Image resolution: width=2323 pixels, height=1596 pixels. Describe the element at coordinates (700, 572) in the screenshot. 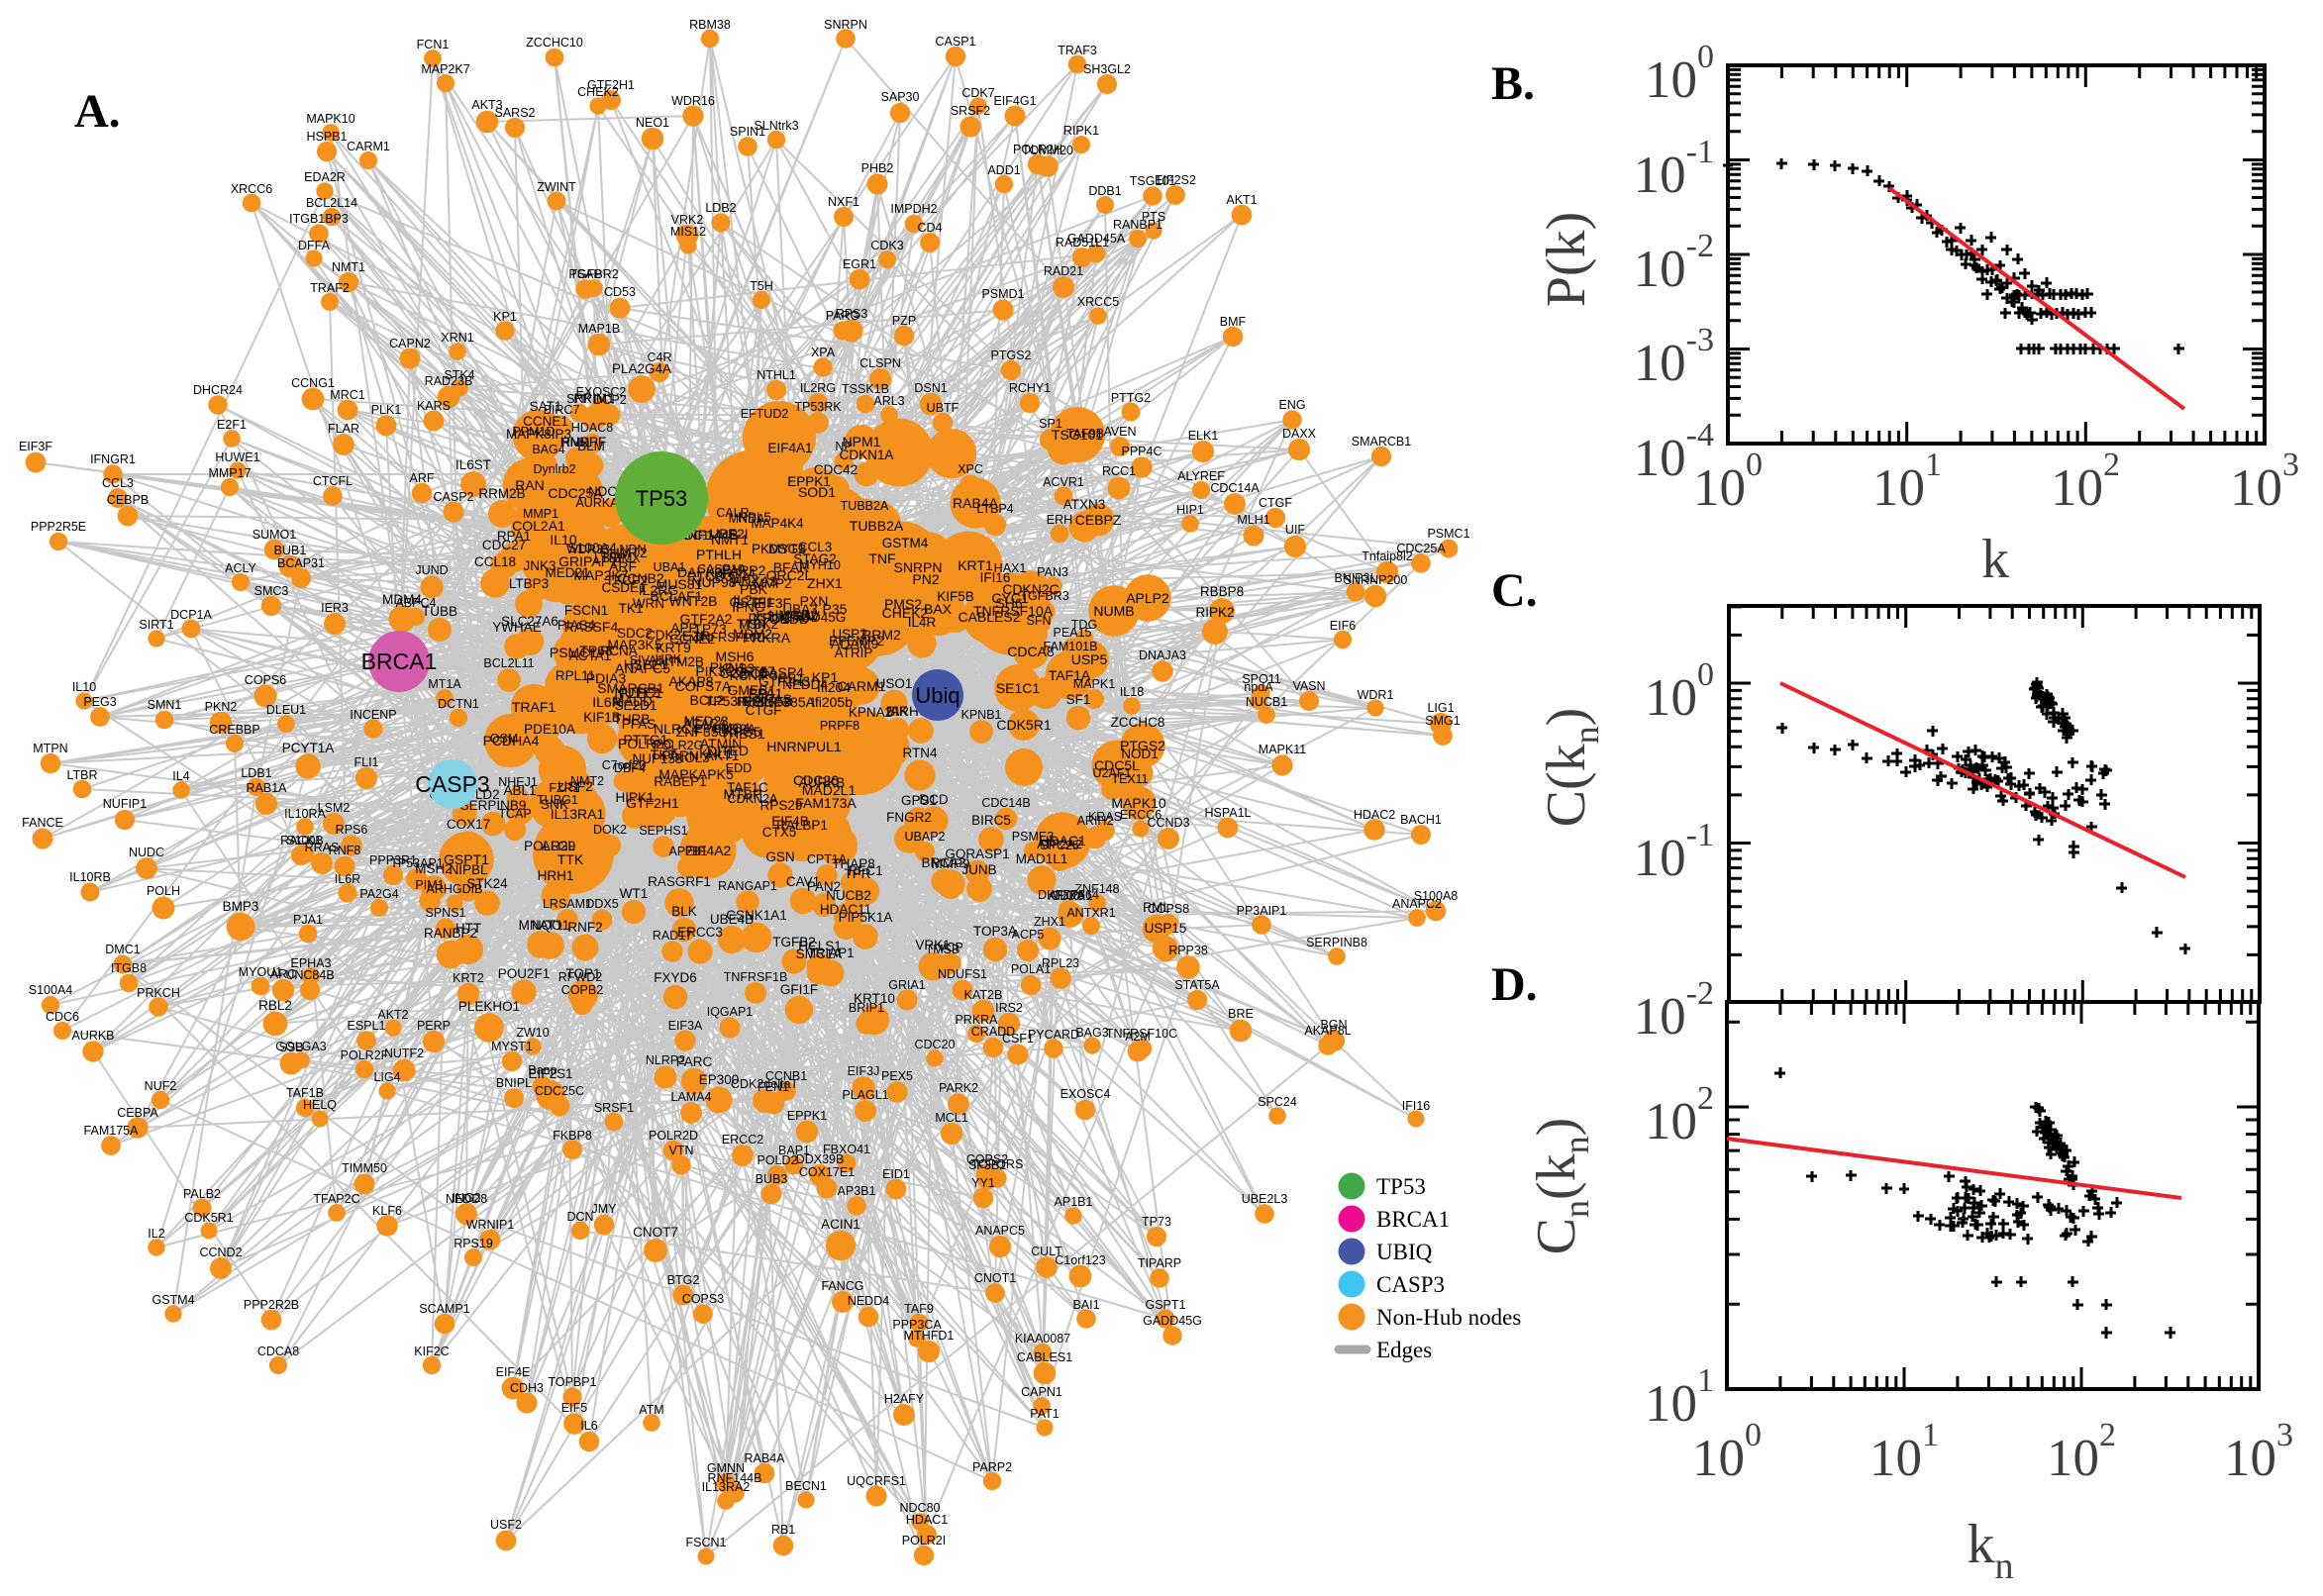

I see `svg-text: DAPK3` at that location.